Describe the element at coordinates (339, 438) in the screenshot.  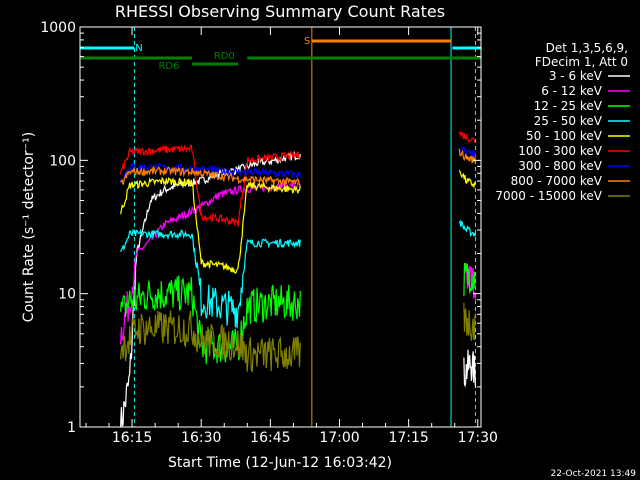
I see `x-tick-label-3: 17:00` at that location.